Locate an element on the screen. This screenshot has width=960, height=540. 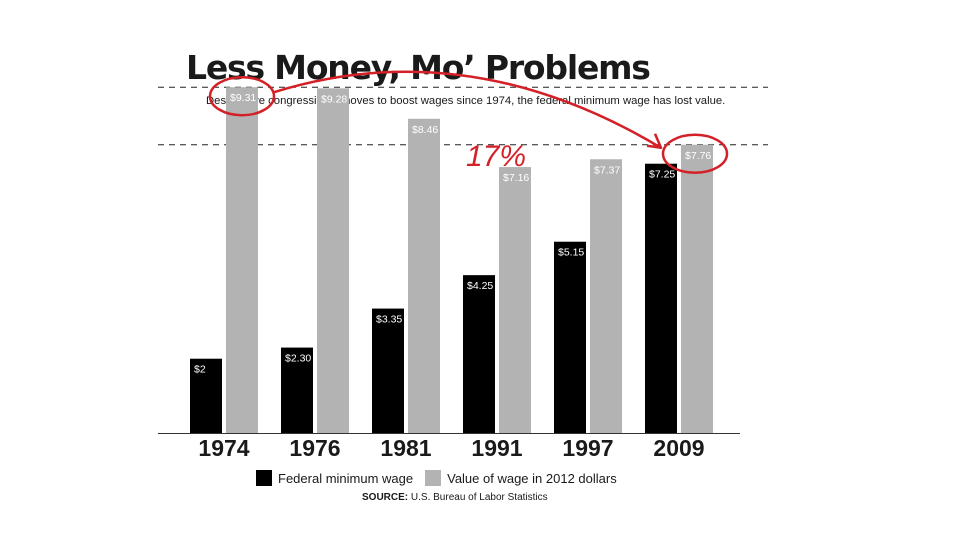
x-axis: 1974 1976 1981 1991 1997 2009 is located at coordinates (449, 447).